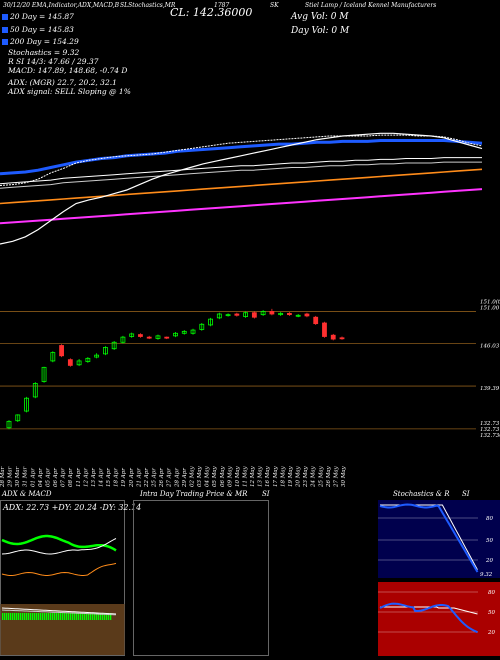 This screenshot has width=500, height=660. I want to click on date-label: 12 Apr, so click(86, 477).